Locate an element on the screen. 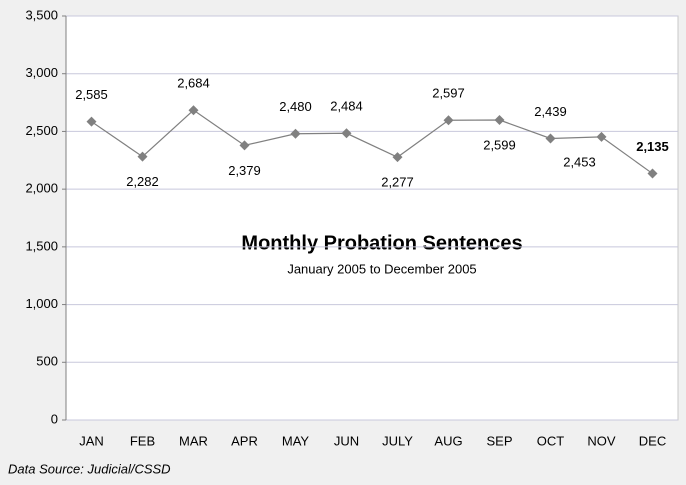 The image size is (686, 485). y-tick-label: 0 is located at coordinates (54, 418).